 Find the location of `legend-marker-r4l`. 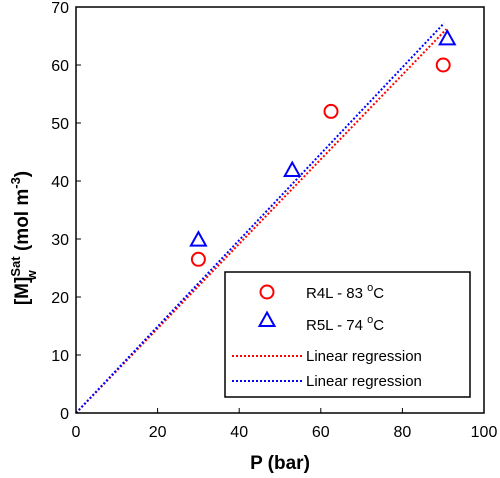

legend-marker-r4l is located at coordinates (267, 292).